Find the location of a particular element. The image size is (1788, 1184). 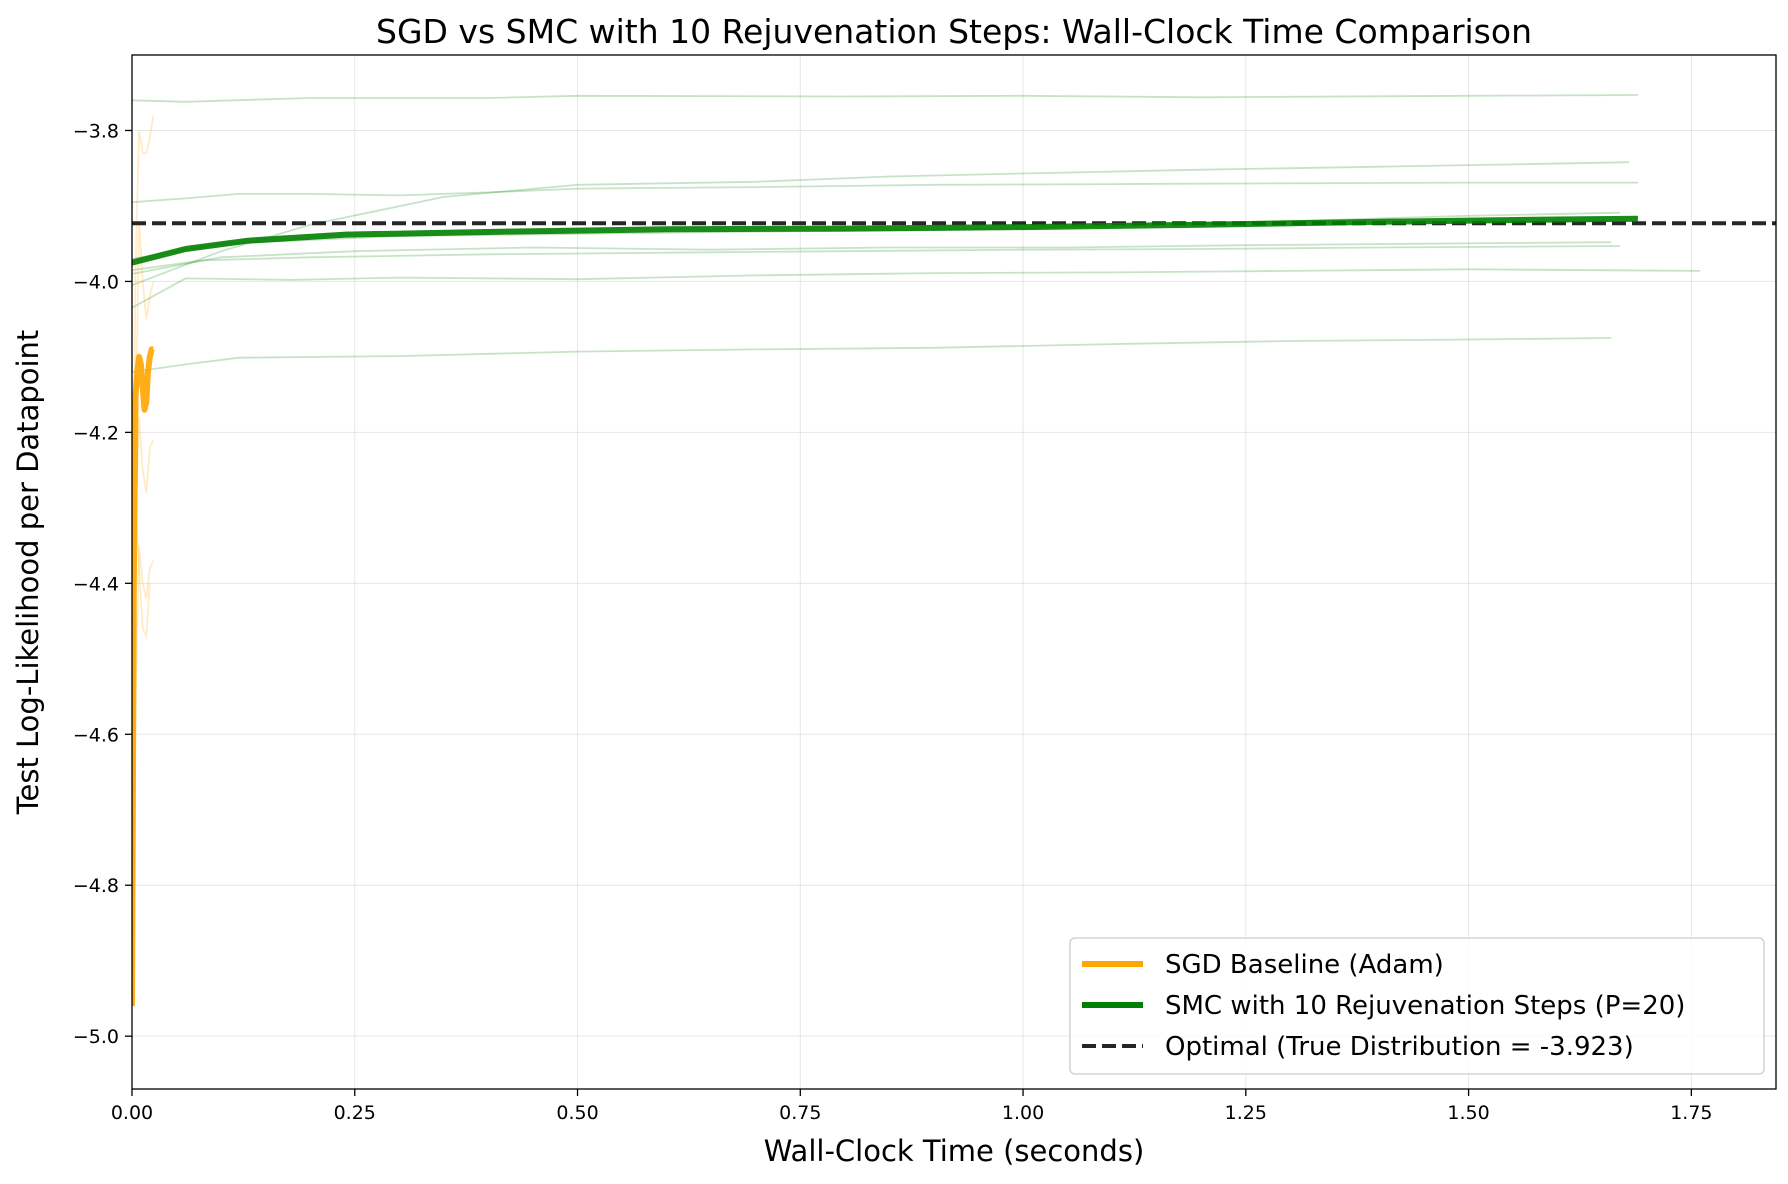

sgd-run-line is located at coordinates (143, 368).